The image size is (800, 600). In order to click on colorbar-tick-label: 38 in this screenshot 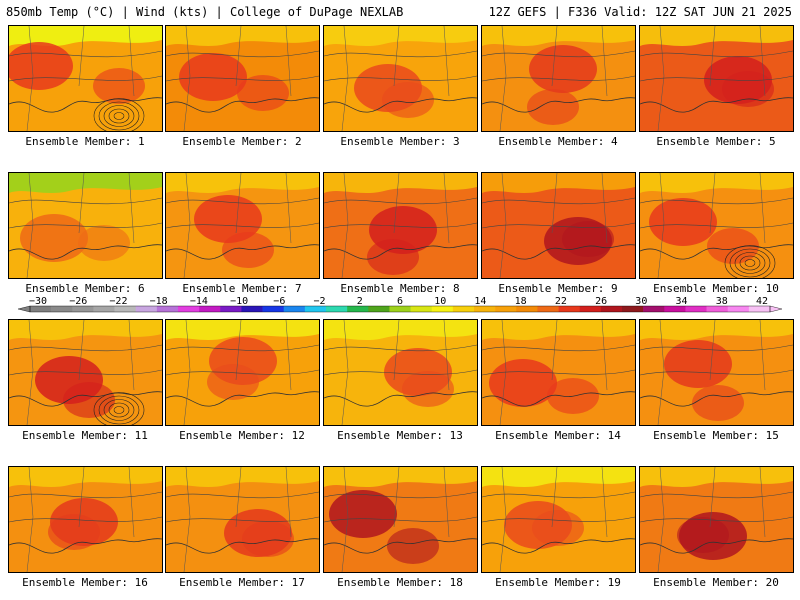, I will do `click(722, 301)`.